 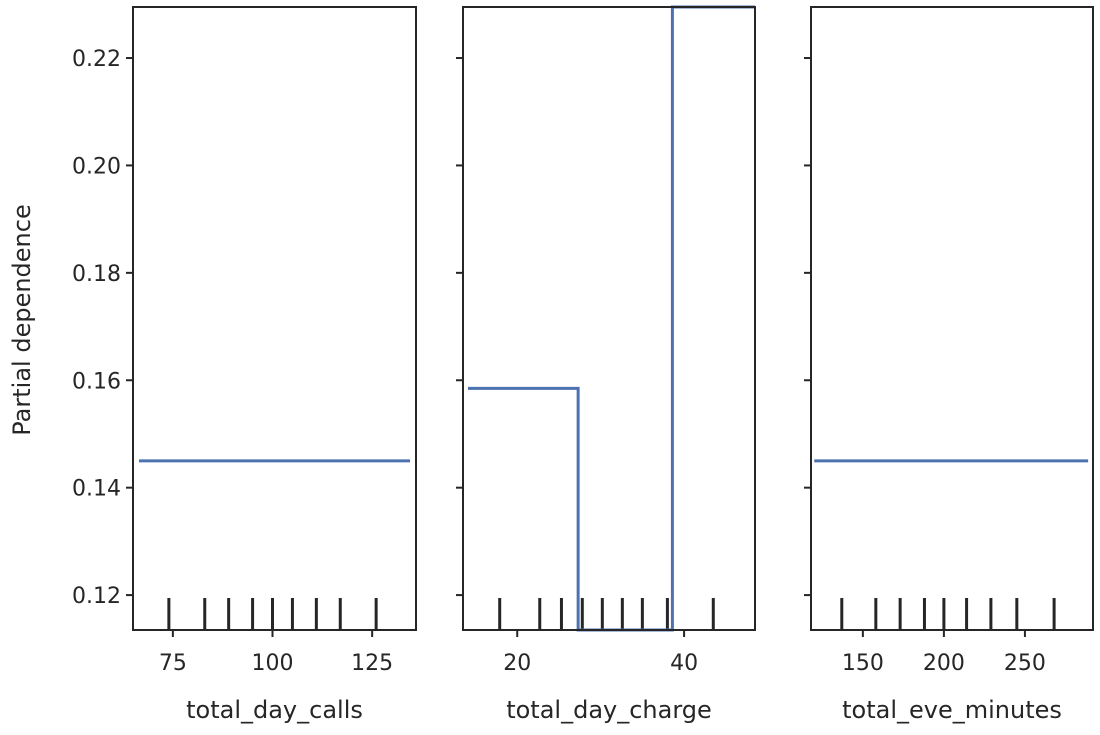 I want to click on y-tick-label: 0.14, so click(x=96, y=489).